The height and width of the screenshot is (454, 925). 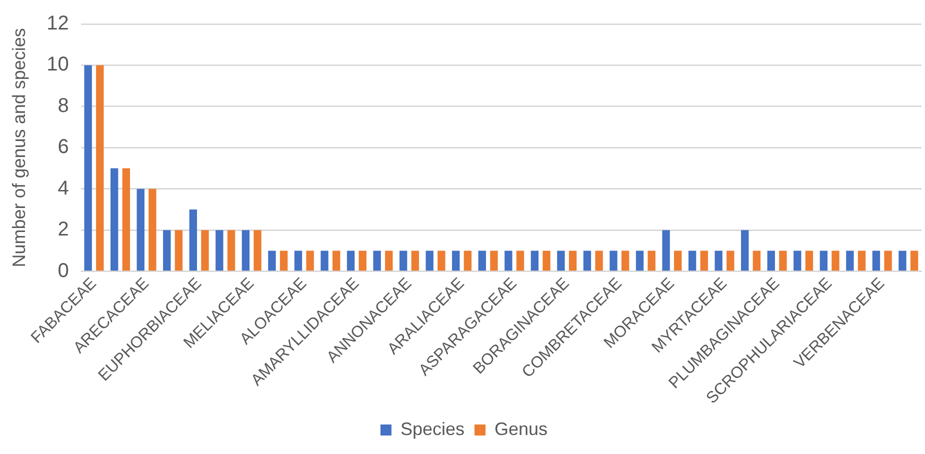 I want to click on y-tick-label: 0, so click(x=63, y=271).